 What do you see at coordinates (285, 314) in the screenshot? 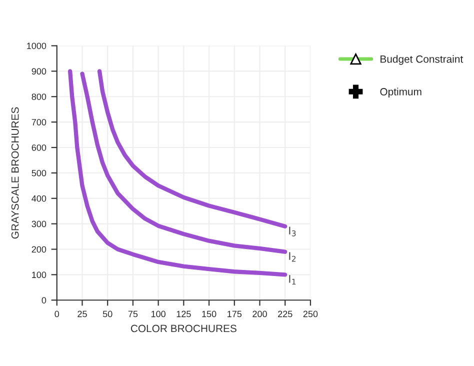
I see `x-tick-label: 225` at bounding box center [285, 314].